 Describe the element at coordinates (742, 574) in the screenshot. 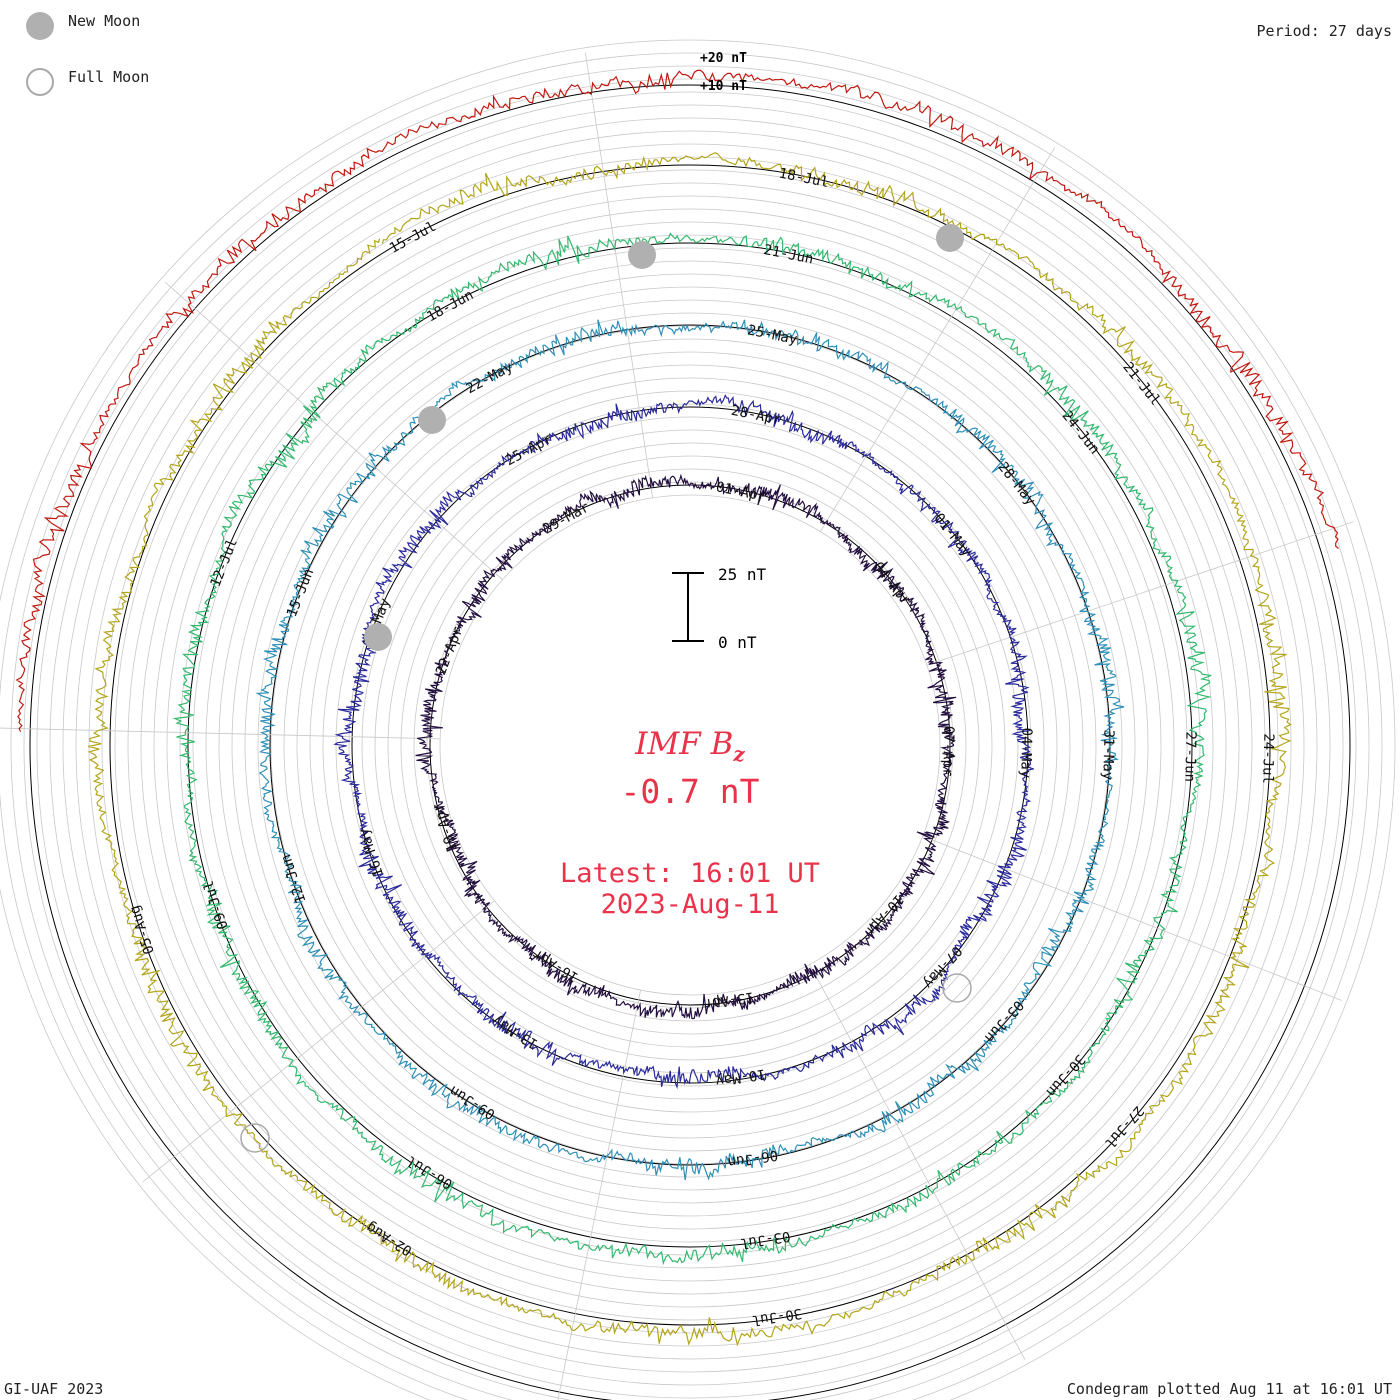

I see `scale-bar-top-label: 25 nT` at that location.